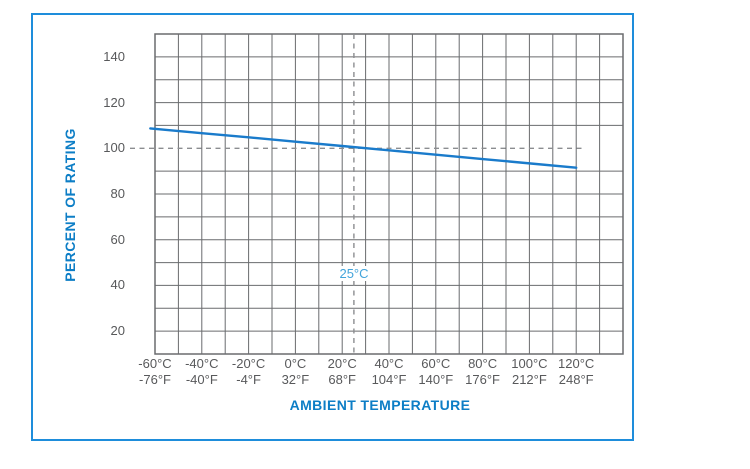  I want to click on data-series, so click(363, 148).